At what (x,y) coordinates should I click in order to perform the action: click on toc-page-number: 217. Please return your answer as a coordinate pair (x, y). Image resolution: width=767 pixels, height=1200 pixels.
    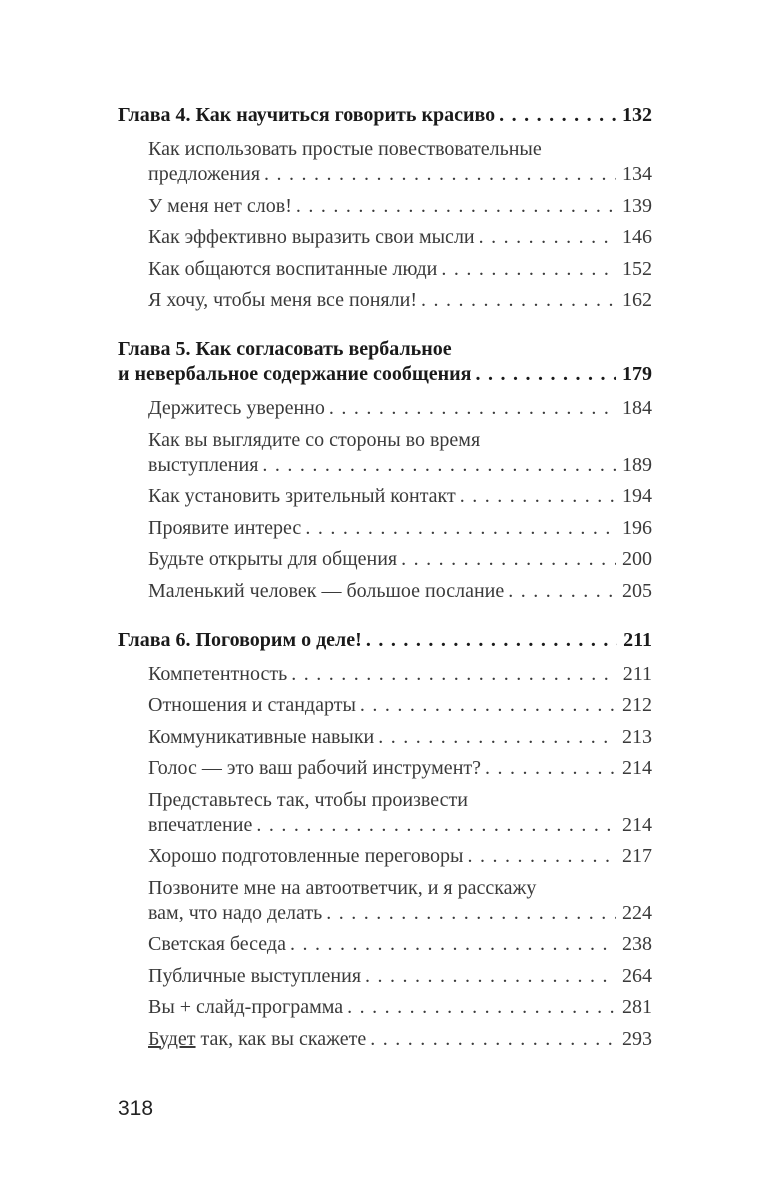
    Looking at the image, I should click on (637, 856).